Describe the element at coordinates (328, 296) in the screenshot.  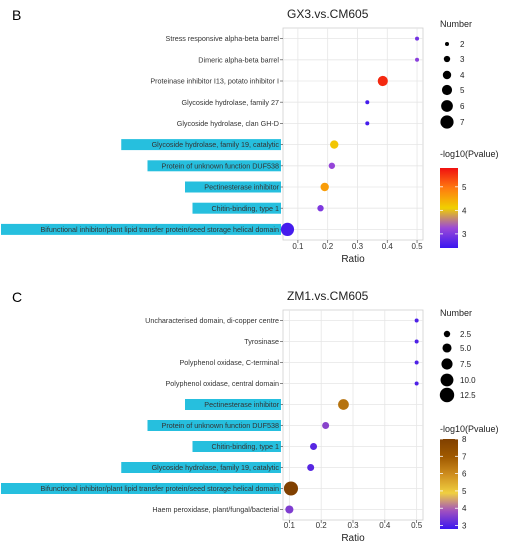
I see `chart-title: ZM1.vs.CM605` at that location.